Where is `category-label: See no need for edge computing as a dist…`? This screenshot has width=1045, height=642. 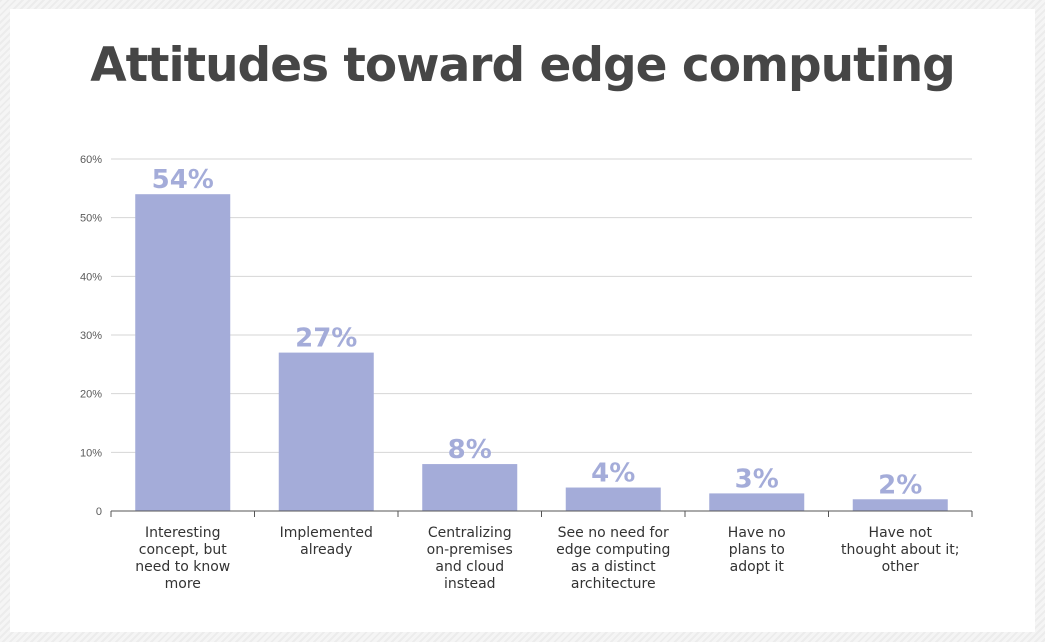
category-label: See no need for edge computing as a dist… is located at coordinates (613, 558).